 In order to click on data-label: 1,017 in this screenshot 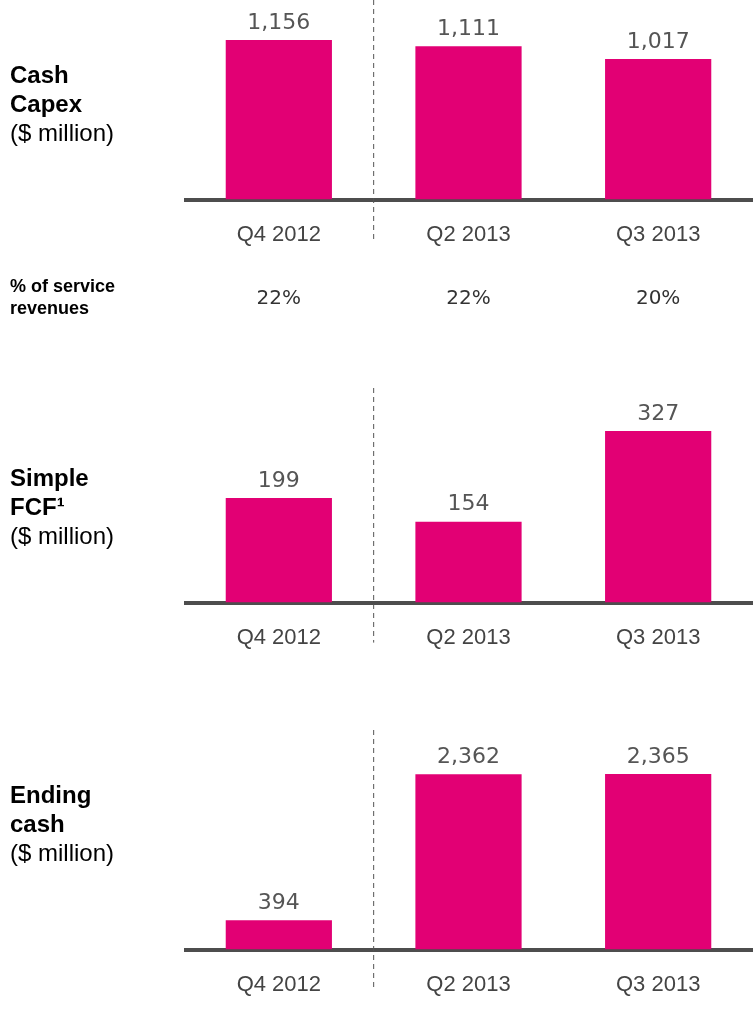, I will do `click(658, 40)`.